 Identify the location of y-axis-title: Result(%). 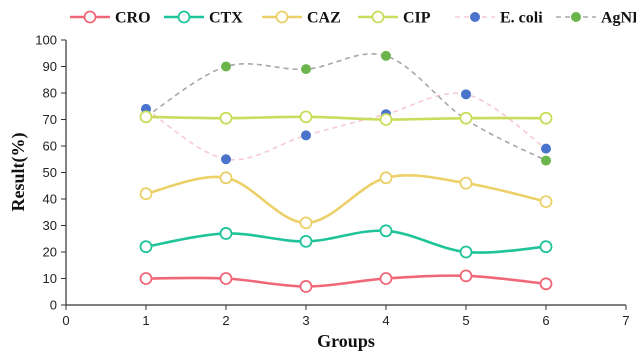
(18, 172).